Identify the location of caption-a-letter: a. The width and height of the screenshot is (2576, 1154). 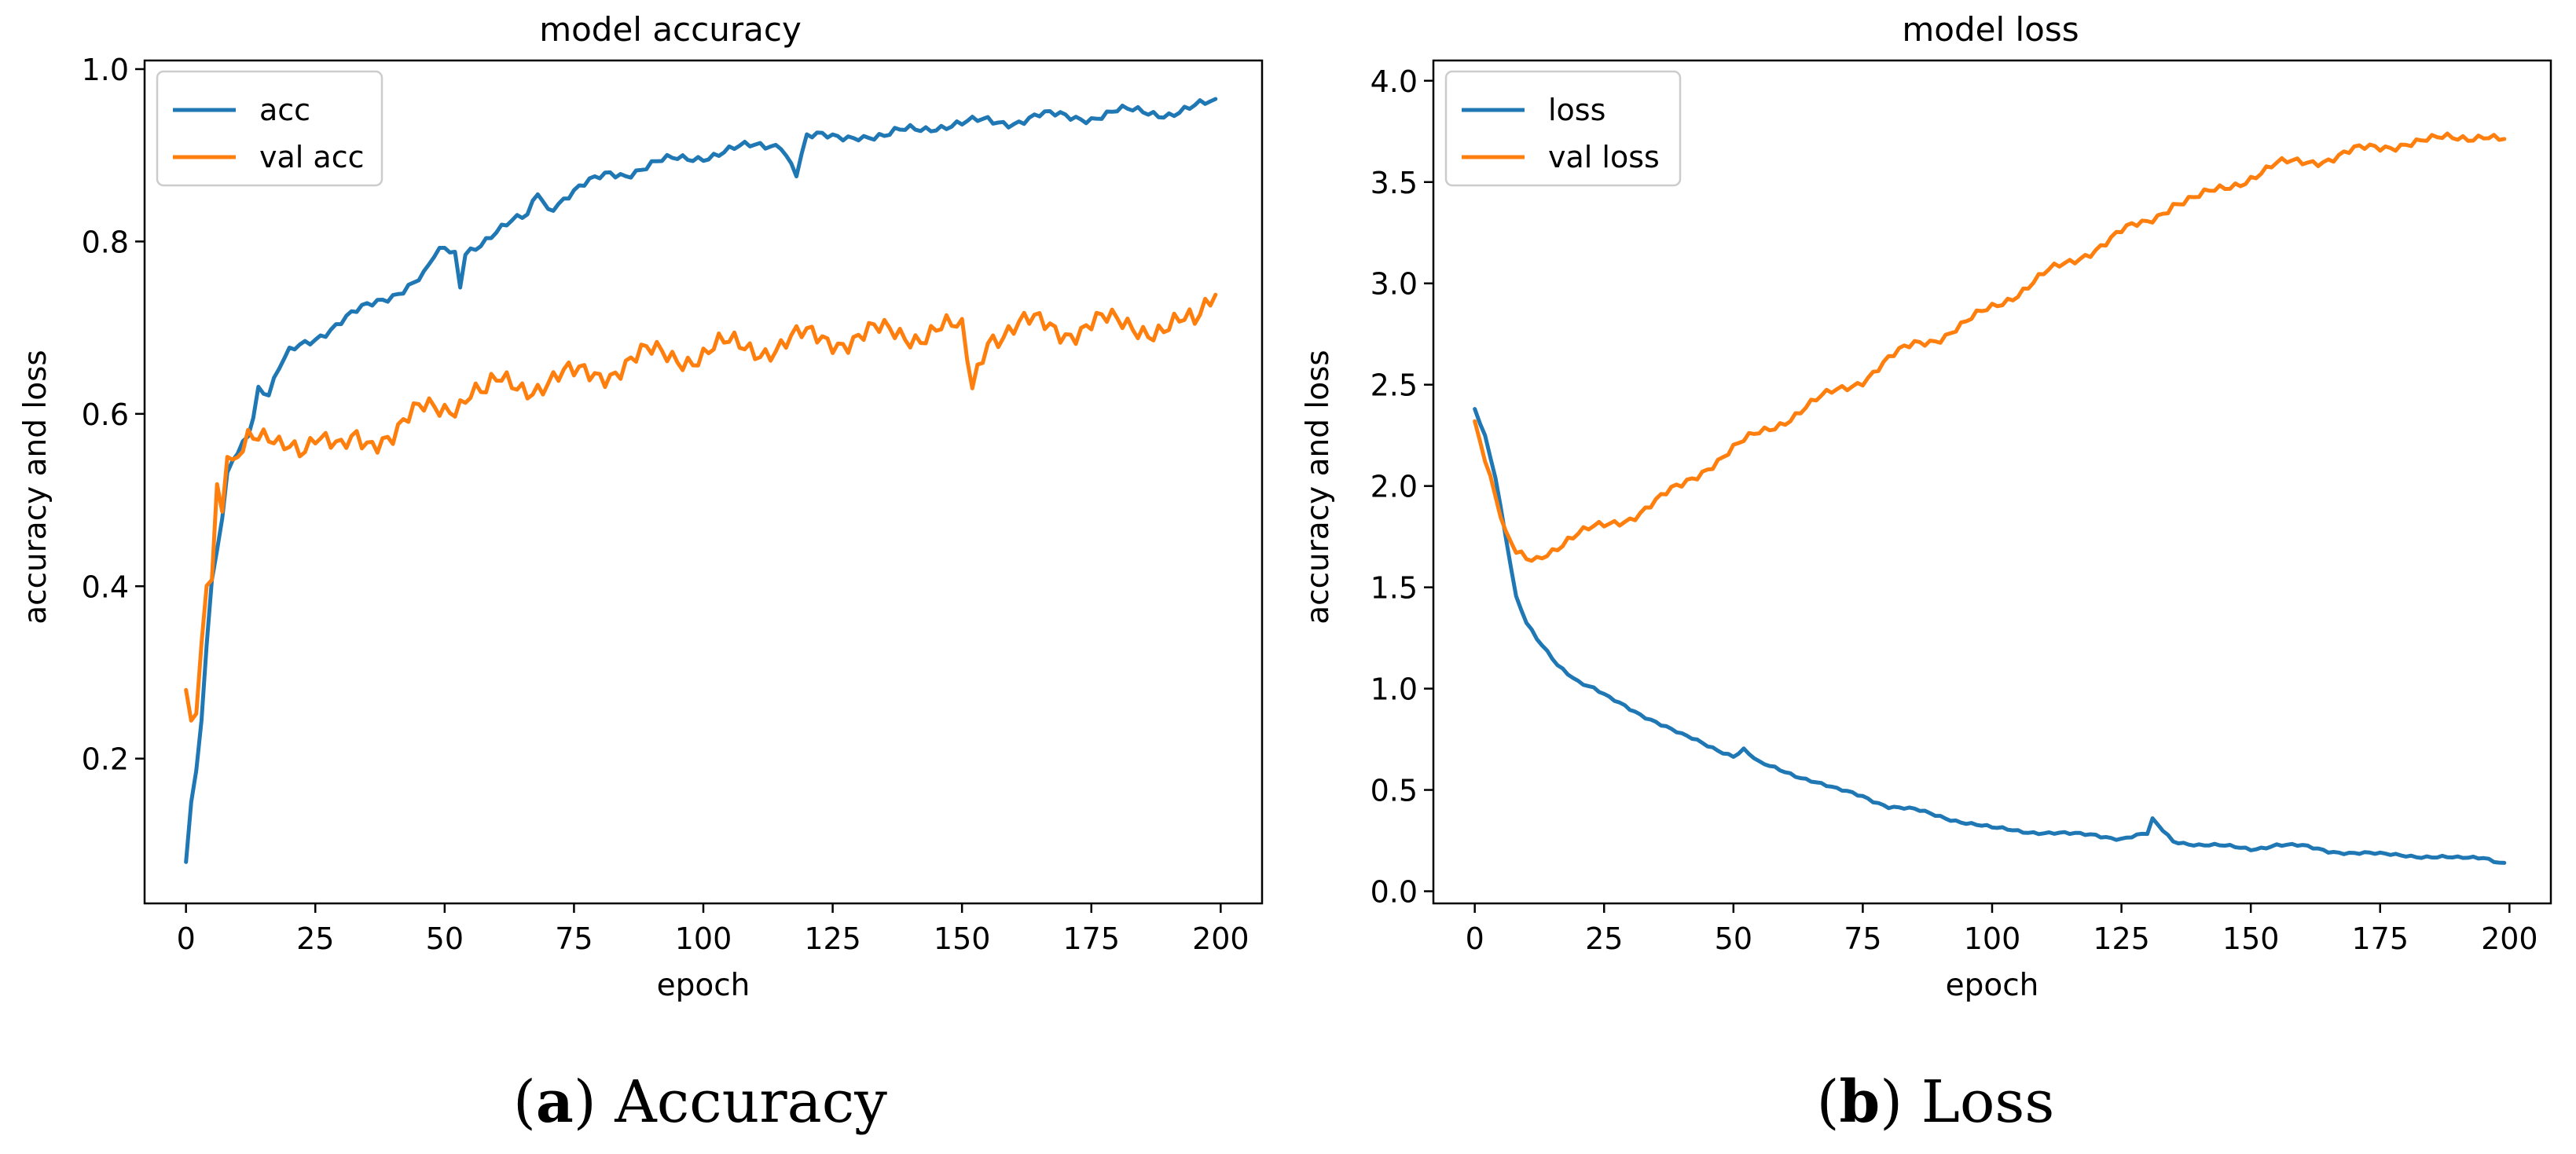
(555, 1102).